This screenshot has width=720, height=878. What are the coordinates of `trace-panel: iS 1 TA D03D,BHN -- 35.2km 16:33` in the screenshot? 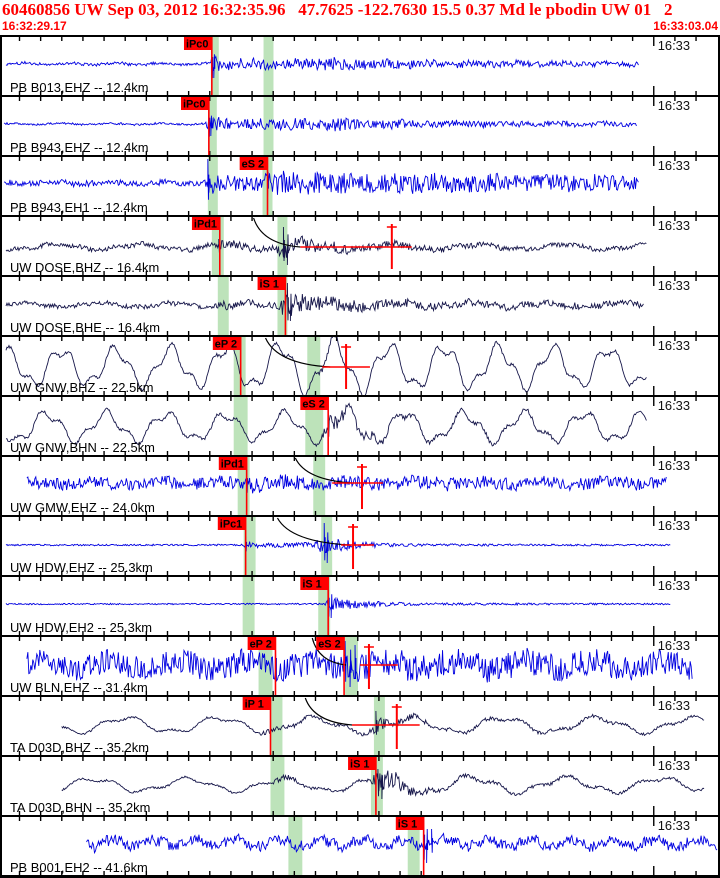 It's located at (360, 785).